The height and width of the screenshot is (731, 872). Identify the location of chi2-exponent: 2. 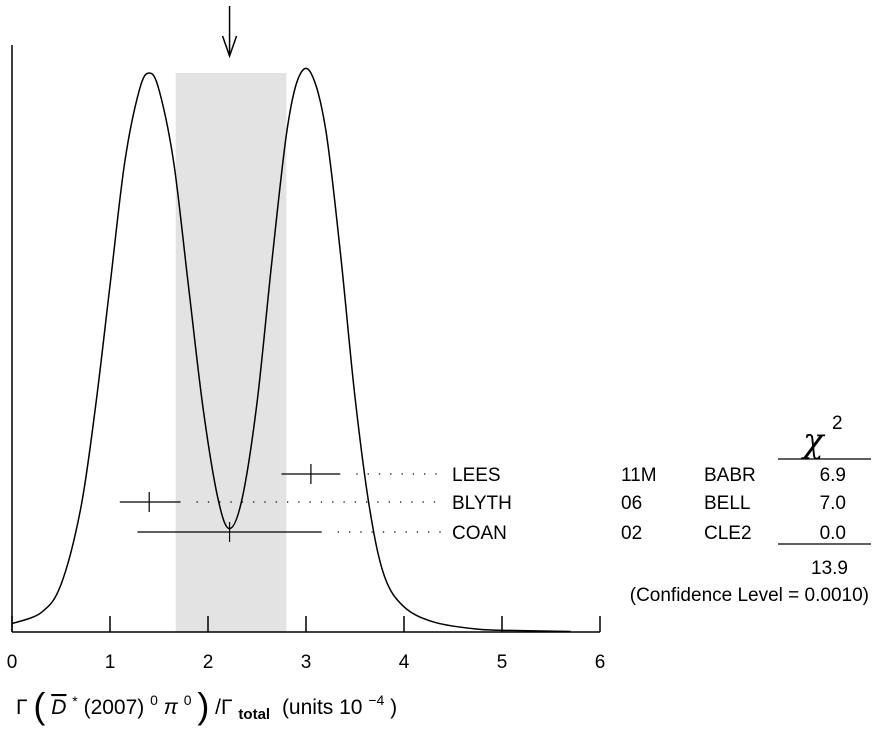
(837, 423).